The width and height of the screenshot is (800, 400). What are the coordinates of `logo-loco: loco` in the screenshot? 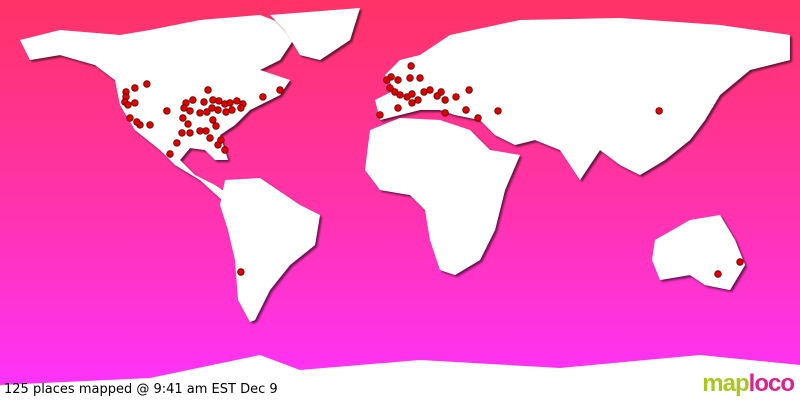 It's located at (771, 383).